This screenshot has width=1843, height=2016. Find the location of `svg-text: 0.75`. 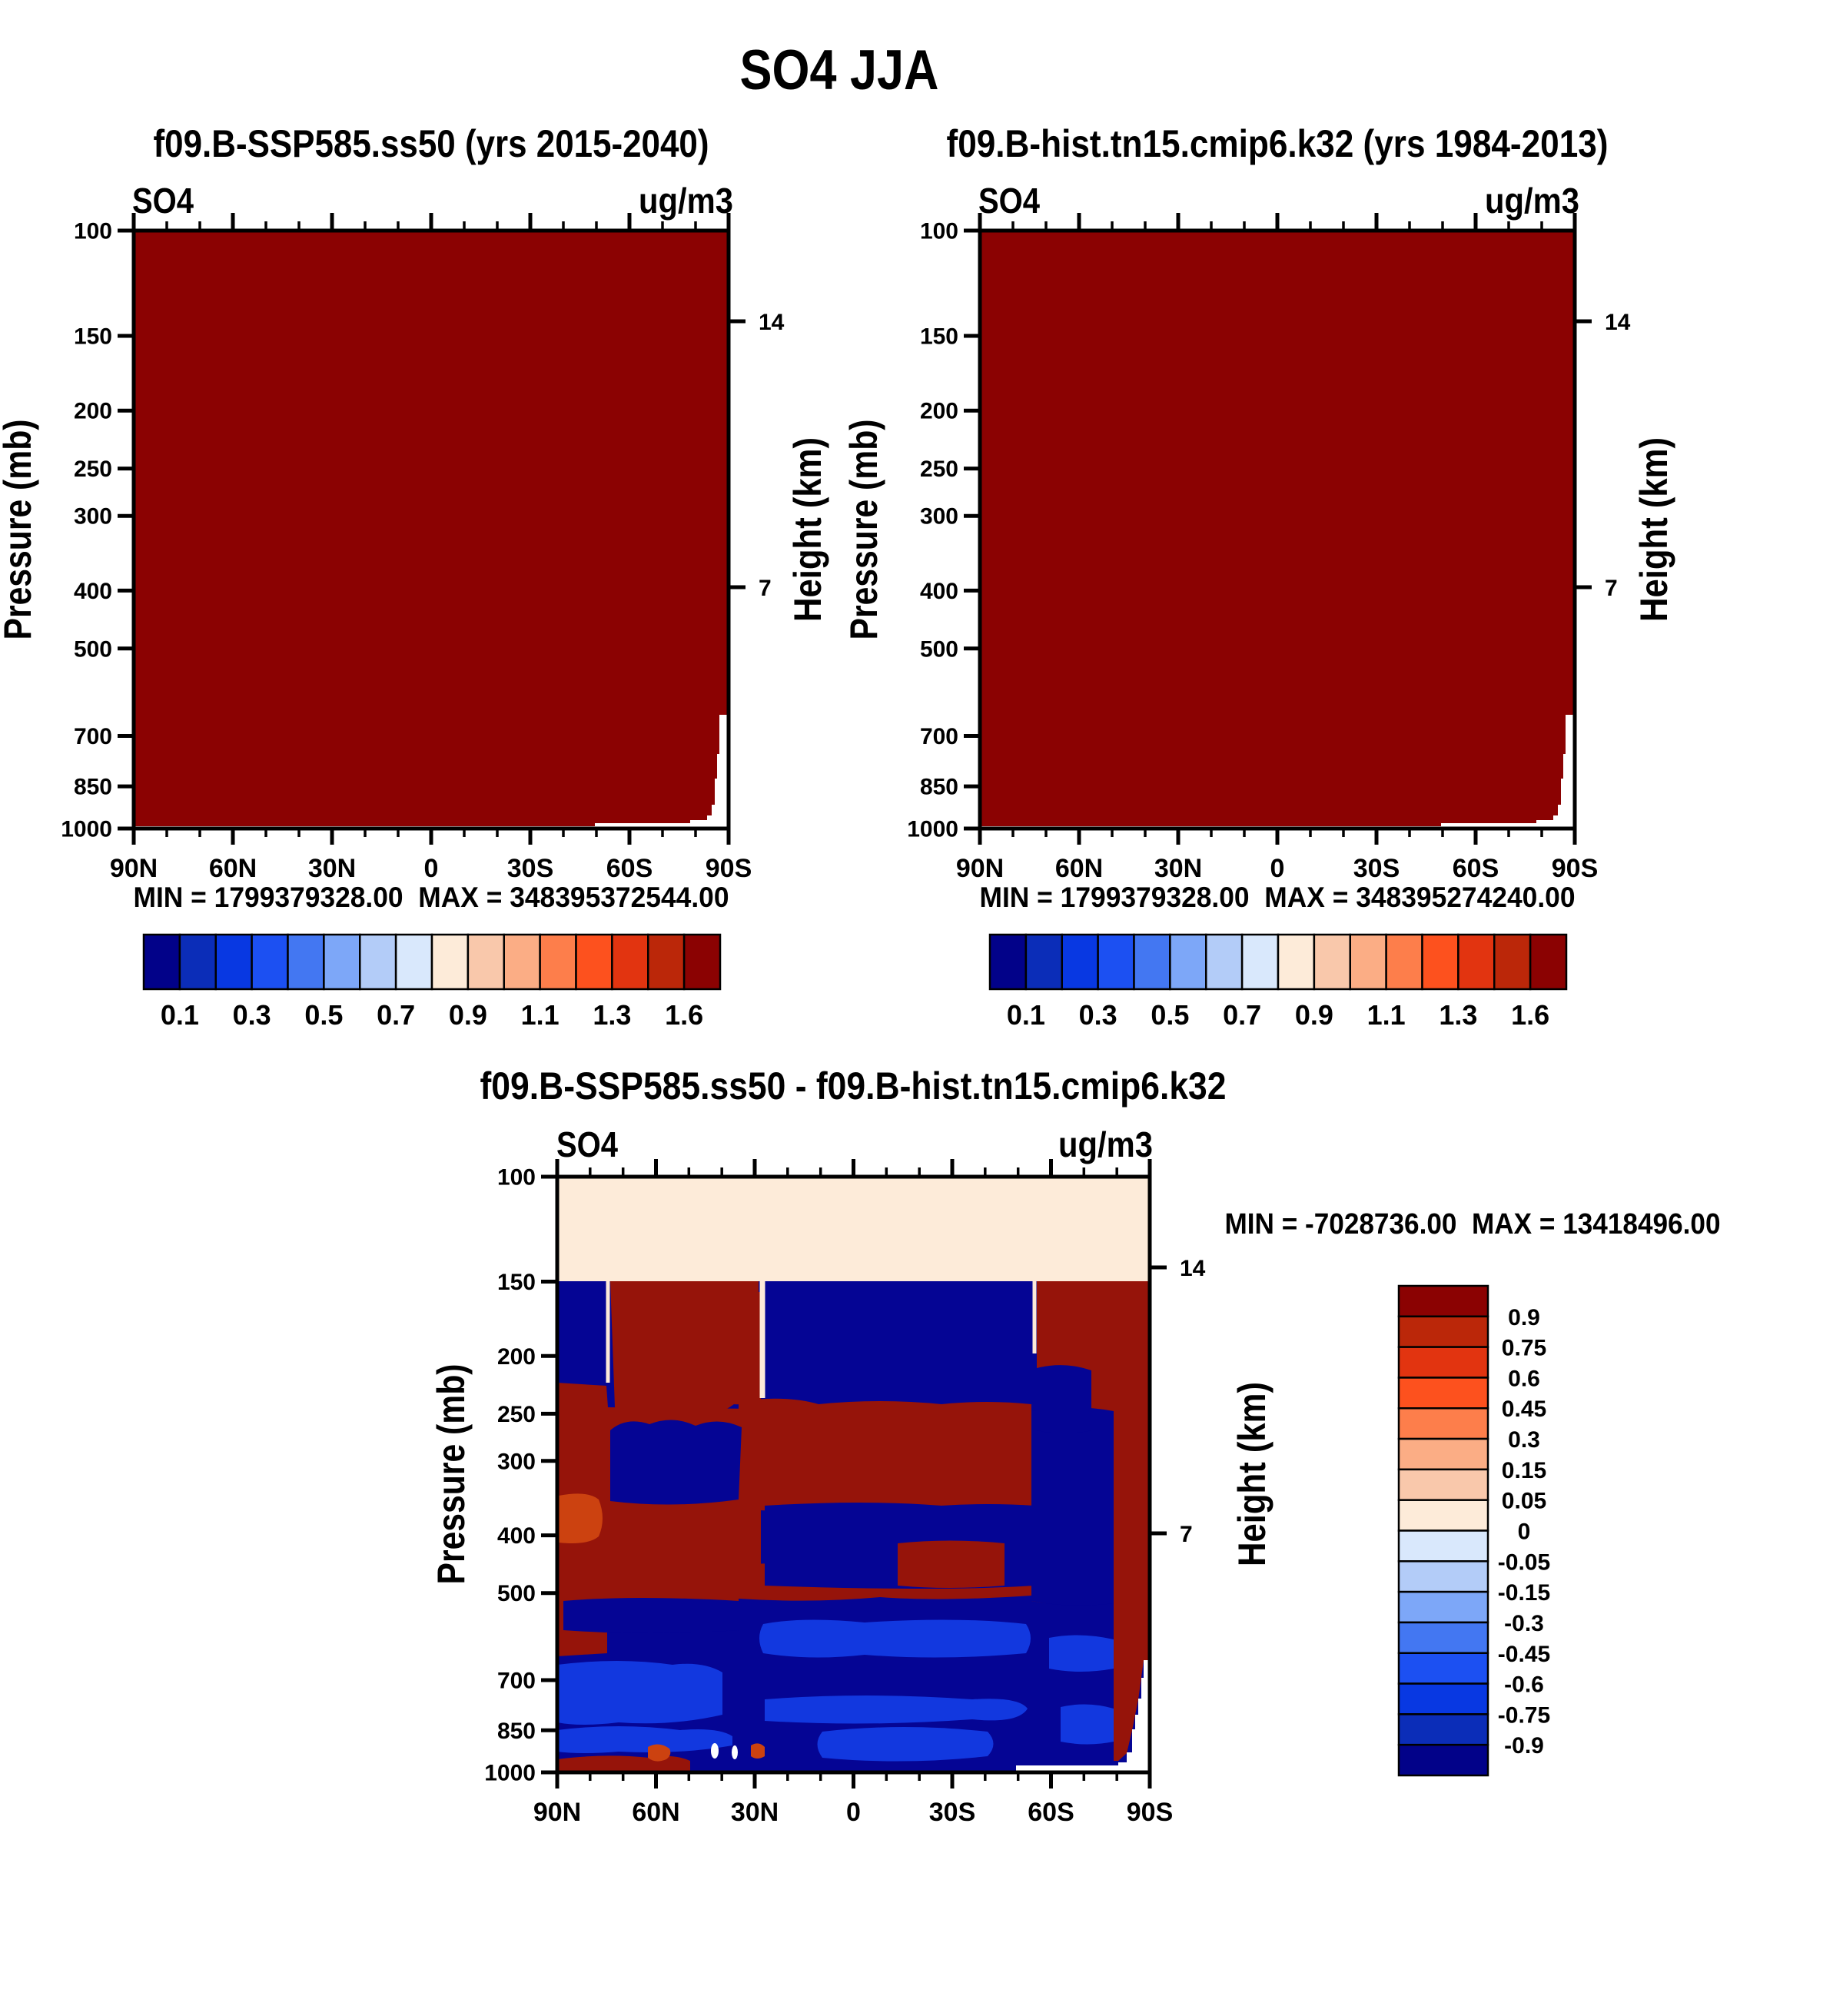

svg-text: 0.75 is located at coordinates (1524, 1348).